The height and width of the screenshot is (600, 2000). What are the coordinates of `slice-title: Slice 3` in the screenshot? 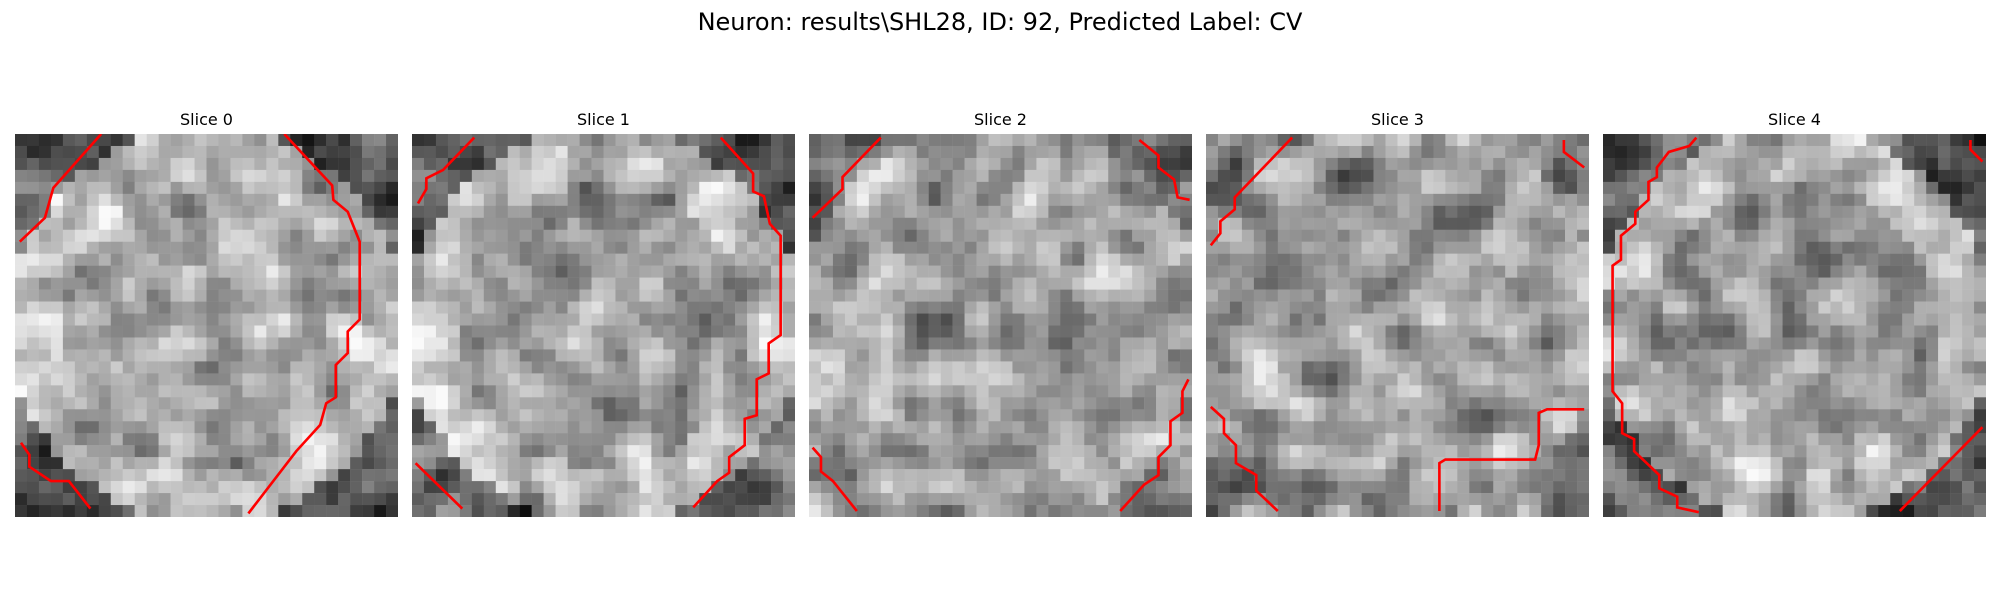 It's located at (1397, 119).